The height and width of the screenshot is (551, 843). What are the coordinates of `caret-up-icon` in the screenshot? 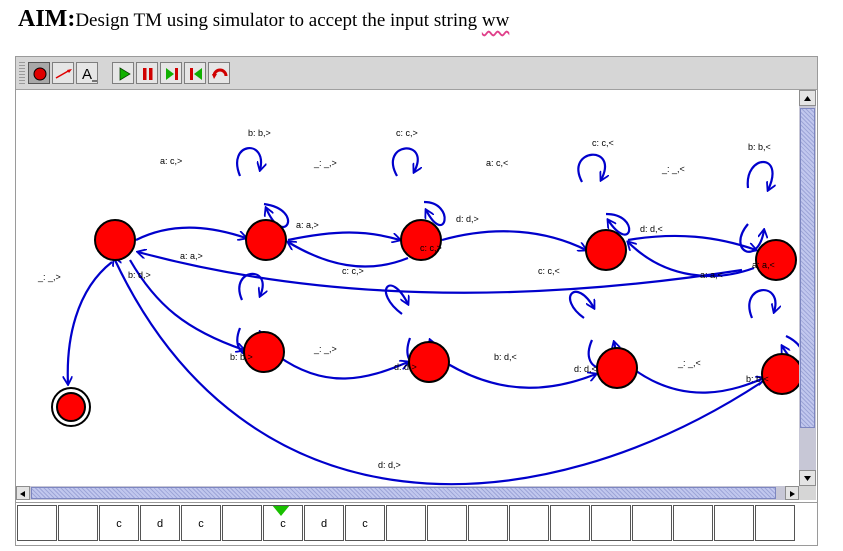 It's located at (807, 98).